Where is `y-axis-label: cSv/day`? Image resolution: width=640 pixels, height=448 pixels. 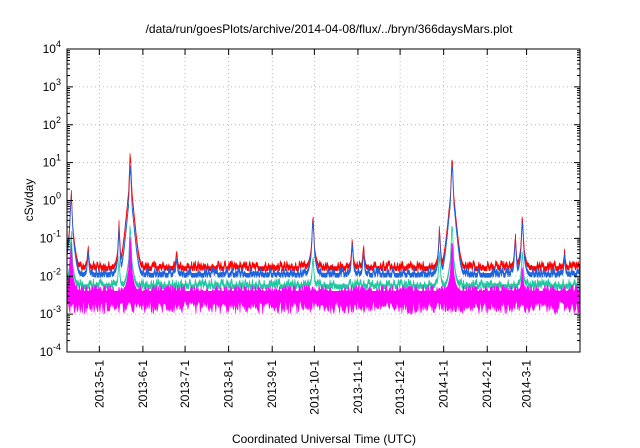
y-axis-label: cSv/day is located at coordinates (29, 200).